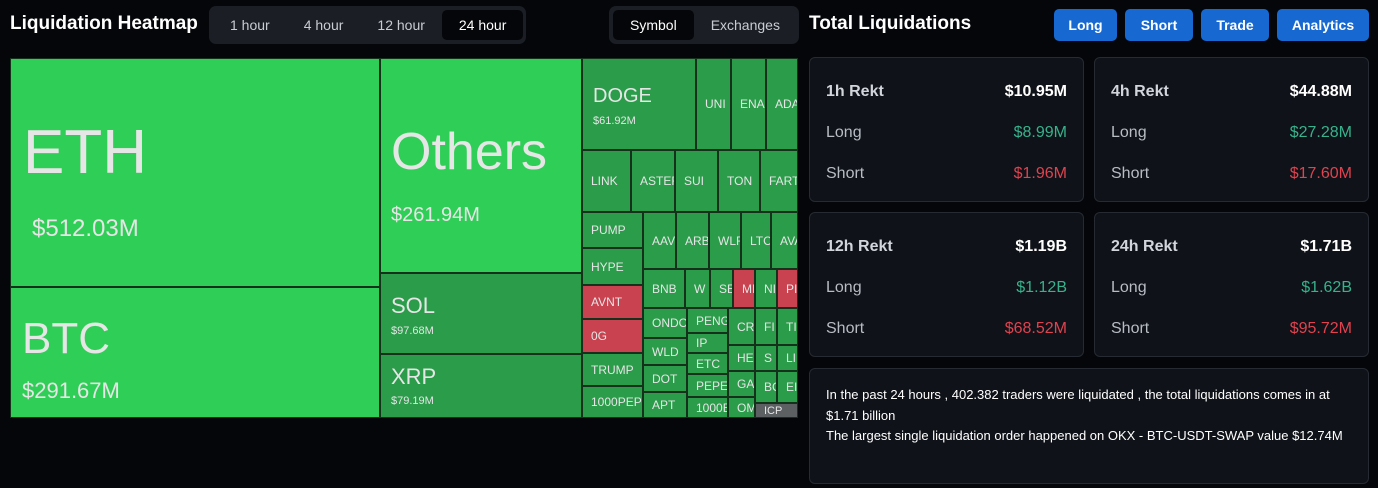  Describe the element at coordinates (766, 387) in the screenshot. I see `heatmap-cell-bc: BC` at that location.